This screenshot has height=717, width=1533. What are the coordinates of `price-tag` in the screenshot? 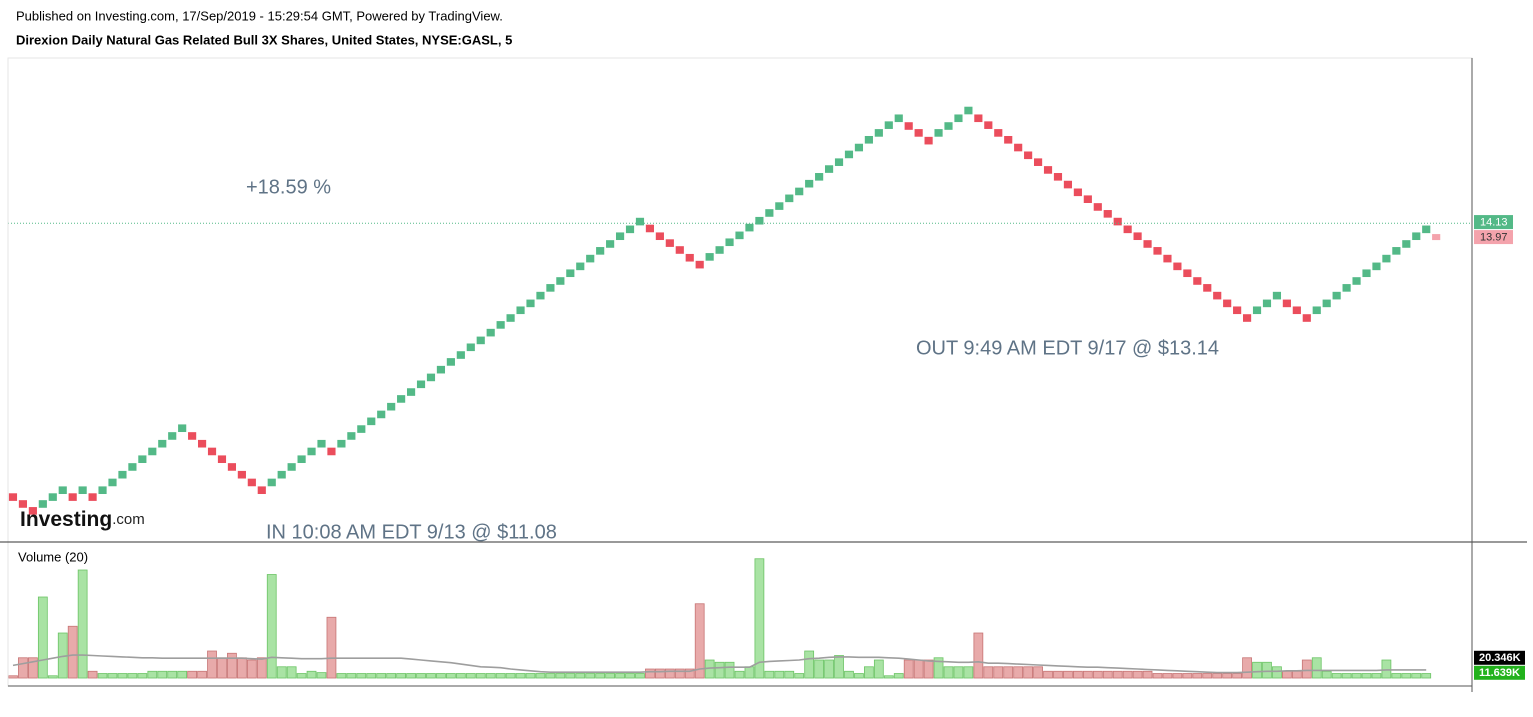 It's located at (1493, 237).